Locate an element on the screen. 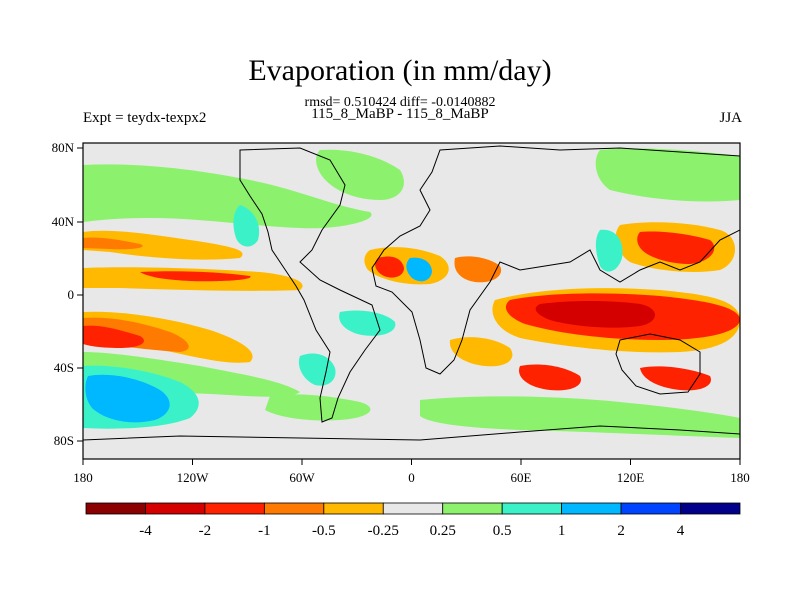  plot-title: Evaporation (in mm/day) is located at coordinates (400, 70).